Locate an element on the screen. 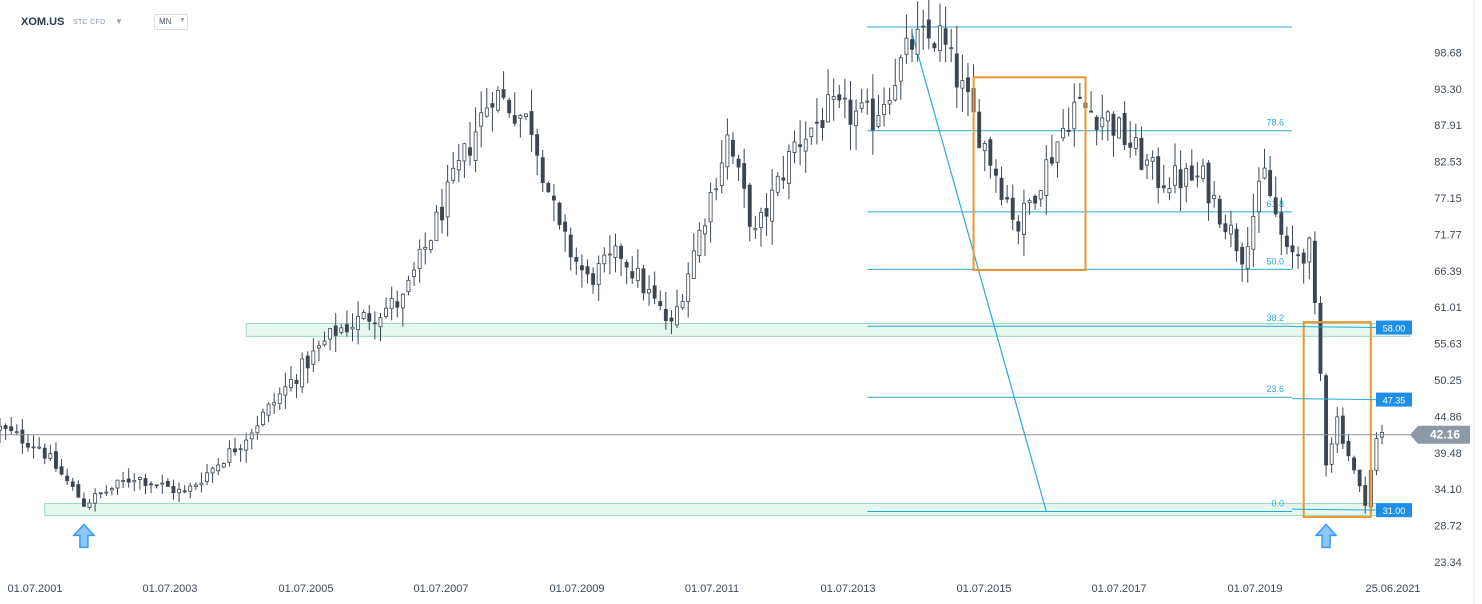  chevron-down-icon: ▼ is located at coordinates (119, 21).